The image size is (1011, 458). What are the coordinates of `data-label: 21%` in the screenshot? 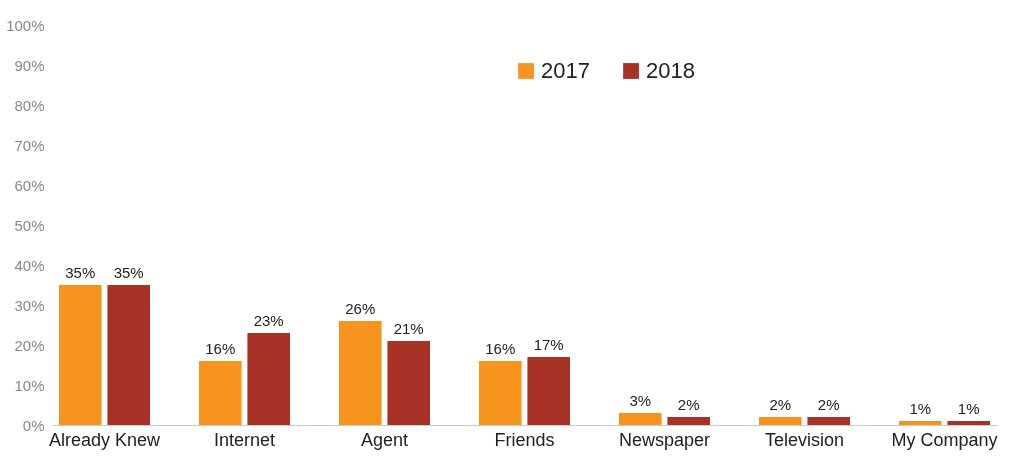 It's located at (408, 328).